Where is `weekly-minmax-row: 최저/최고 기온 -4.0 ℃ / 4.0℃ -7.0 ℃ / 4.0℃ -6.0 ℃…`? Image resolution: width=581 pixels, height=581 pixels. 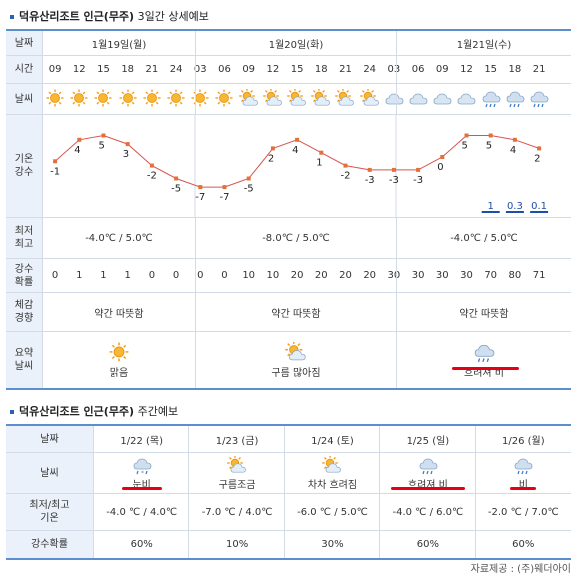
weekly-minmax-row: 최저/최고 기온 -4.0 ℃ / 4.0℃ -7.0 ℃ / 4.0℃ -6.0 ℃… is located at coordinates (288, 512).